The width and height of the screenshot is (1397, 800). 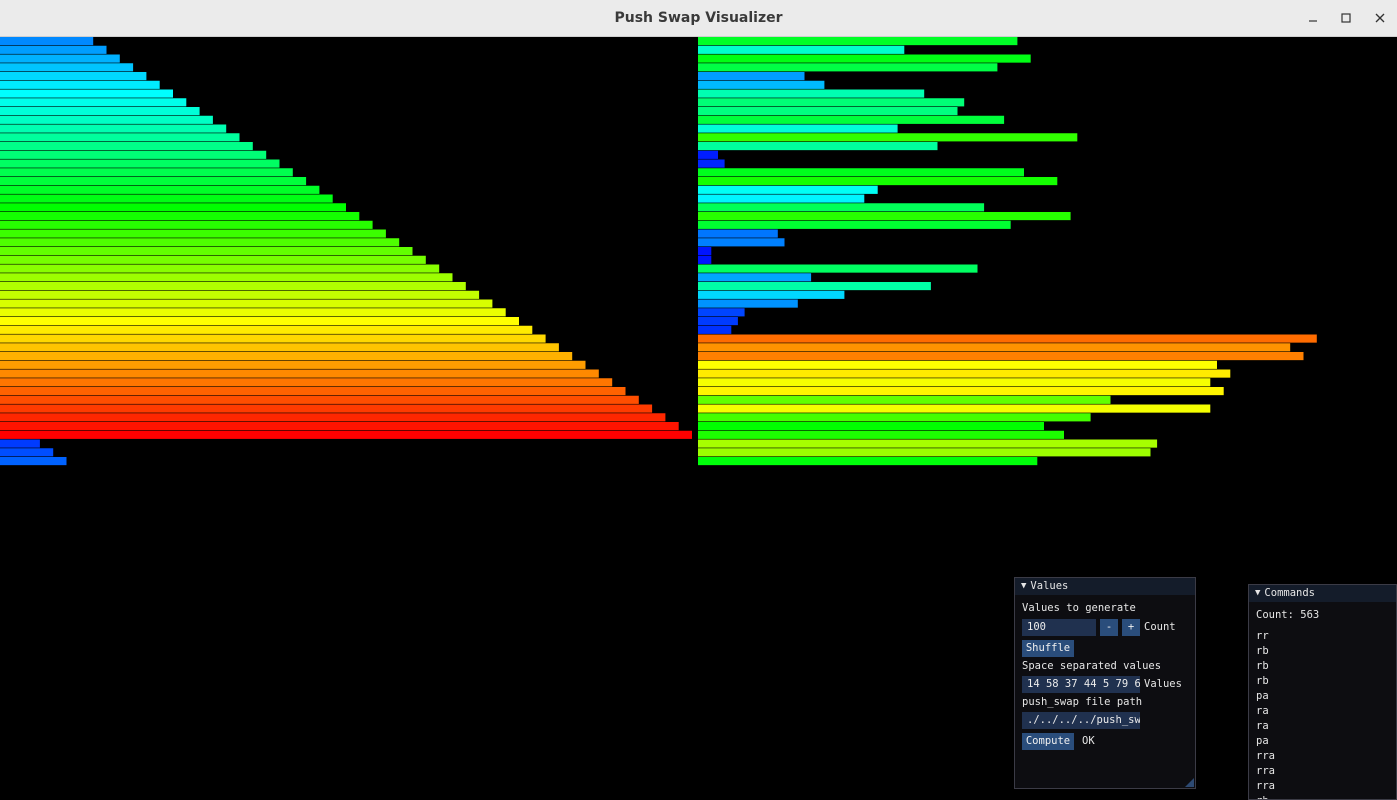 I want to click on command-list: rr rb rb rb pa ra ra pa rra rra rra rb, so click(x=1265, y=714).